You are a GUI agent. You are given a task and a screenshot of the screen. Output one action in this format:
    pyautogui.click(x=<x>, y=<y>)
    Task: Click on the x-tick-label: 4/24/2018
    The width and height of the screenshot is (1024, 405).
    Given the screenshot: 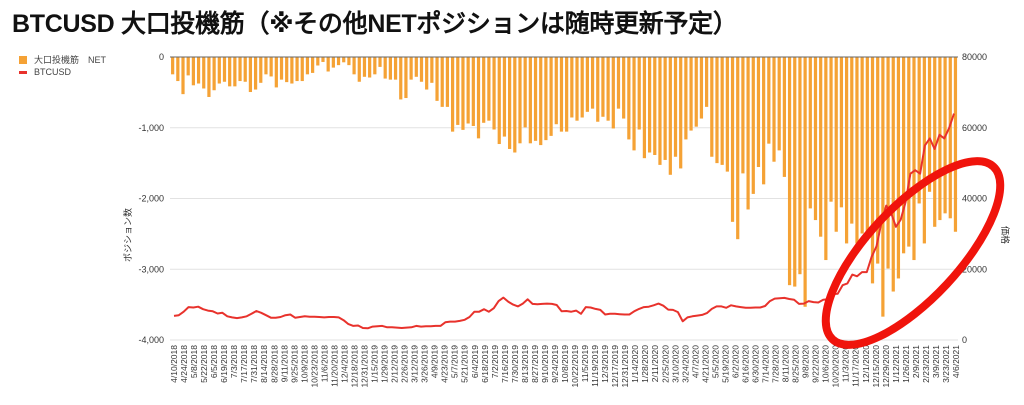 What is the action you would take?
    pyautogui.click(x=184, y=364)
    